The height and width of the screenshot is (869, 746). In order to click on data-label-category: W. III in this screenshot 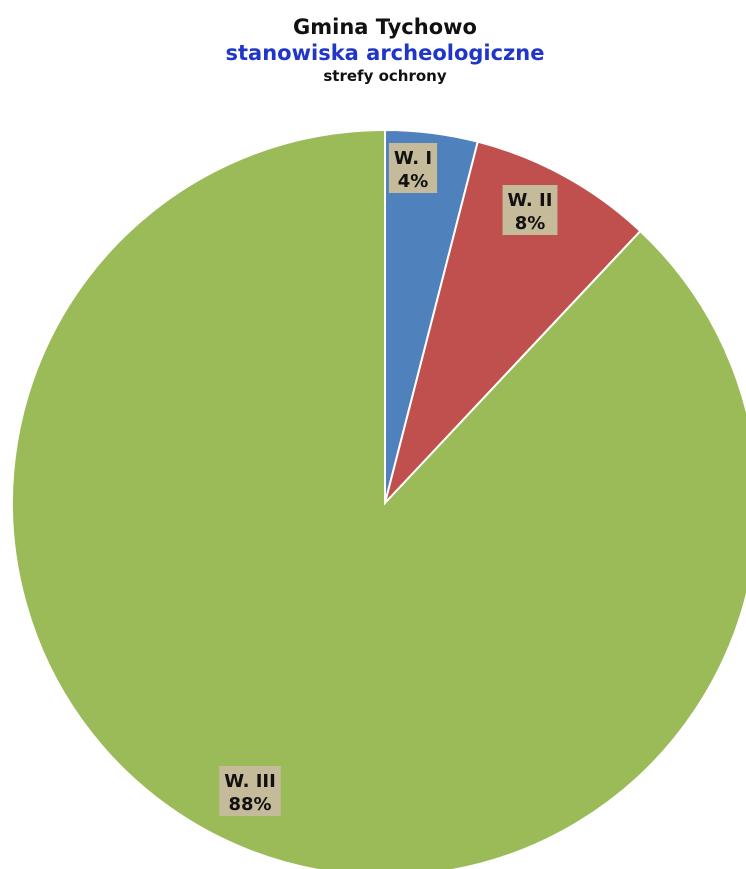, I will do `click(250, 781)`.